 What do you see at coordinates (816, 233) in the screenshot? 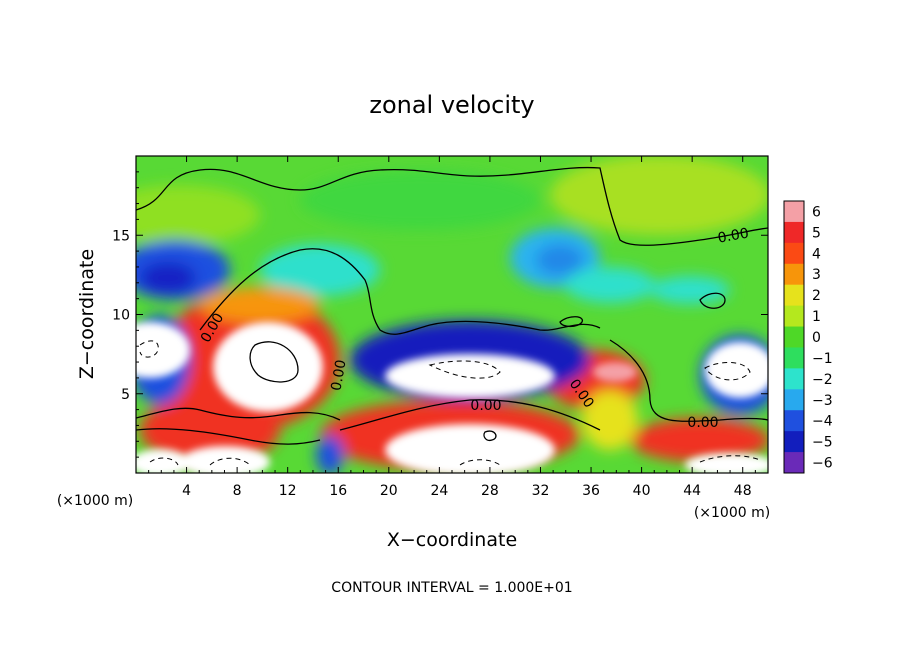
I see `colorbar-label: 5` at bounding box center [816, 233].